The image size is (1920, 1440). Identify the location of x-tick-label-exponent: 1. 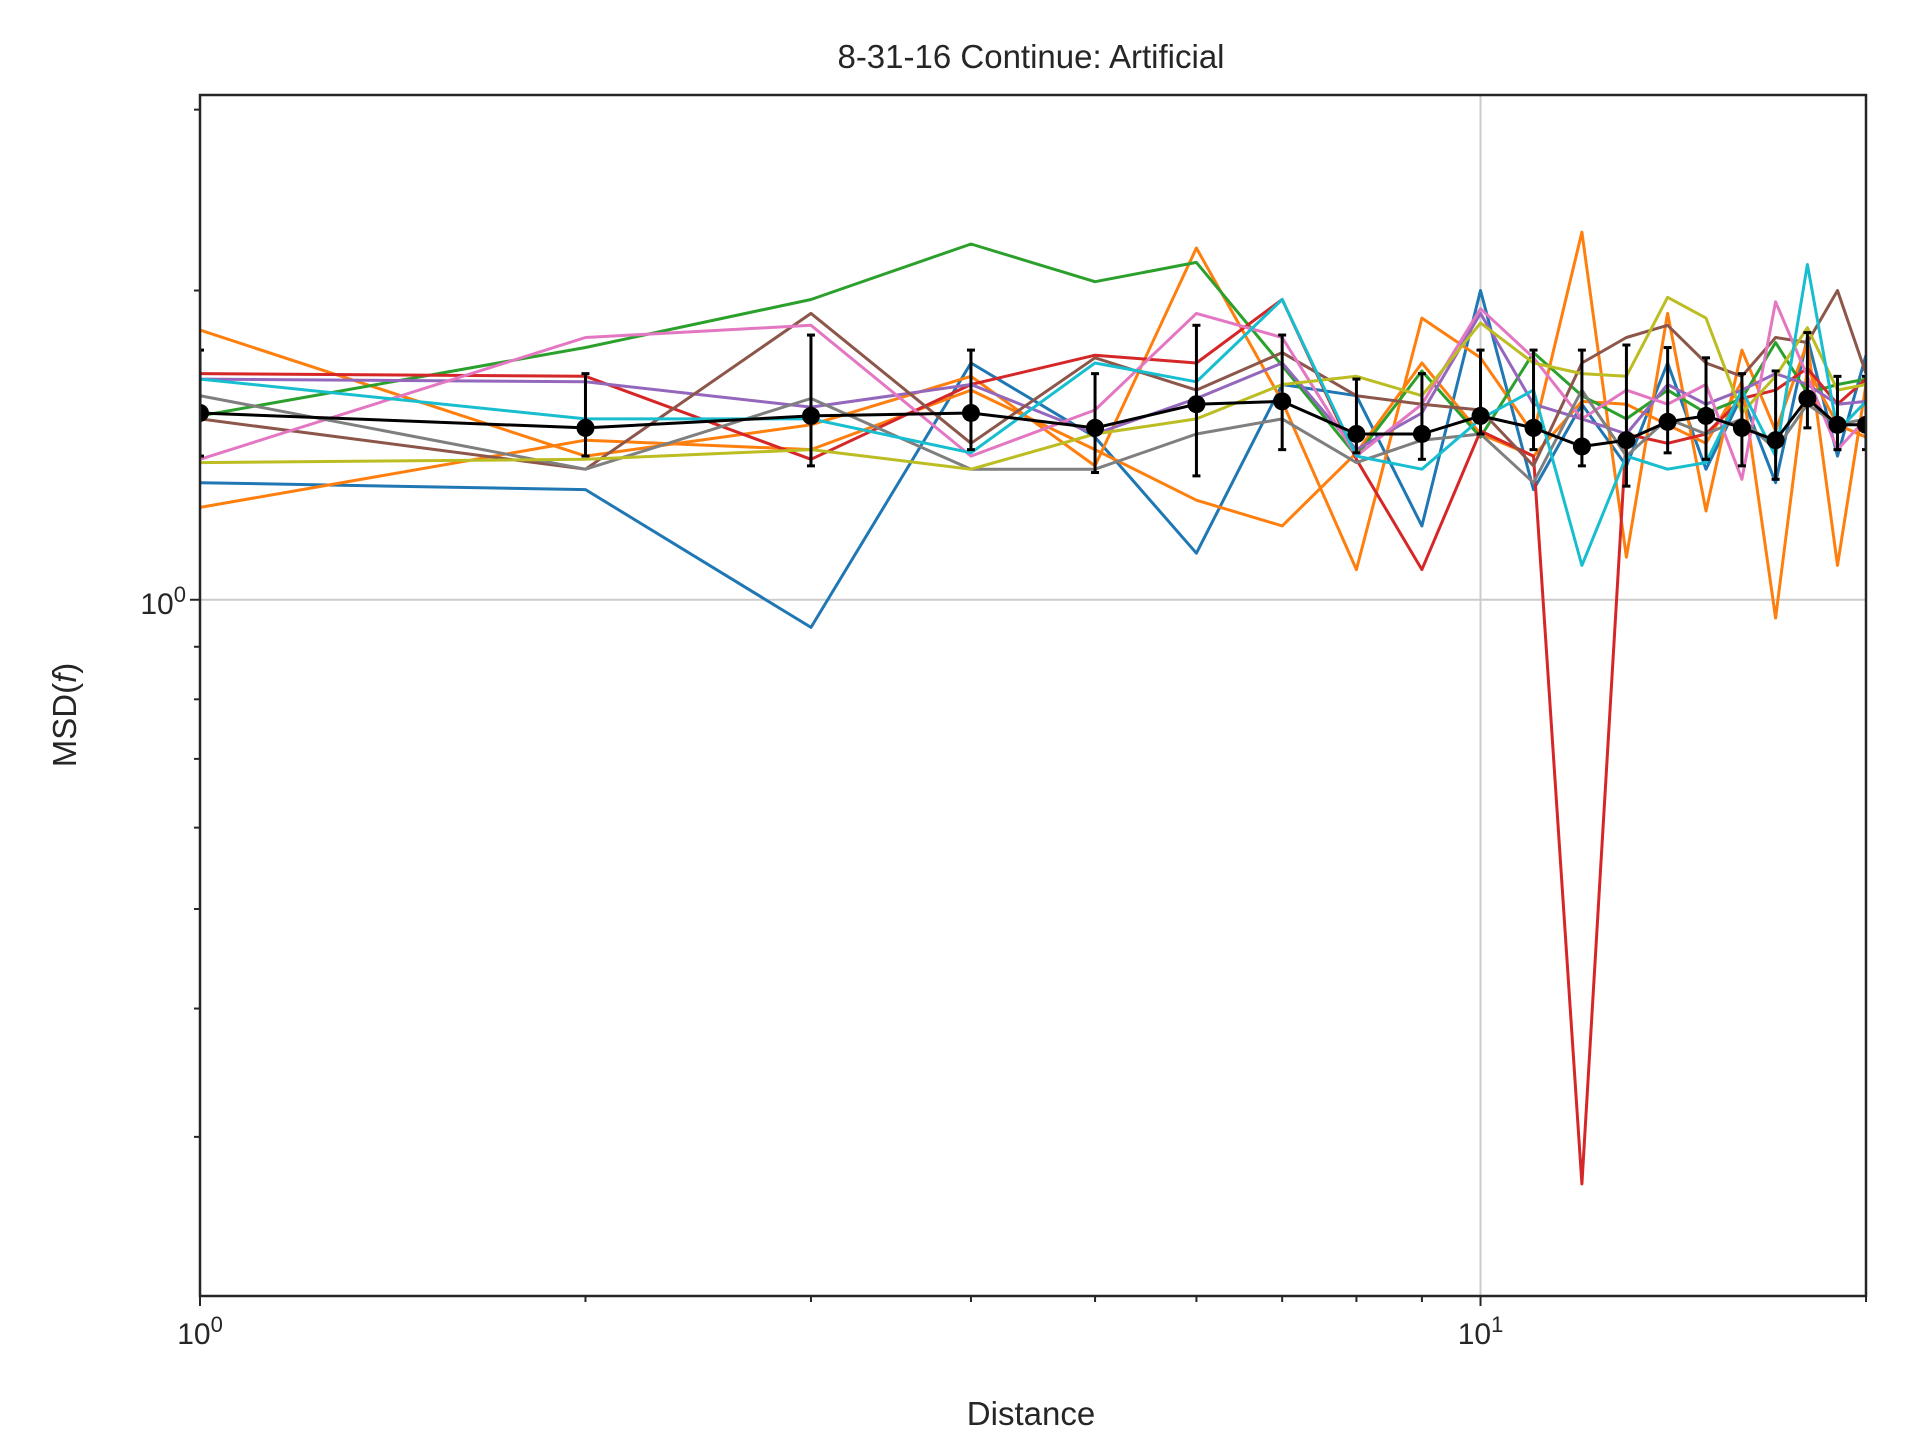
(1497, 1324).